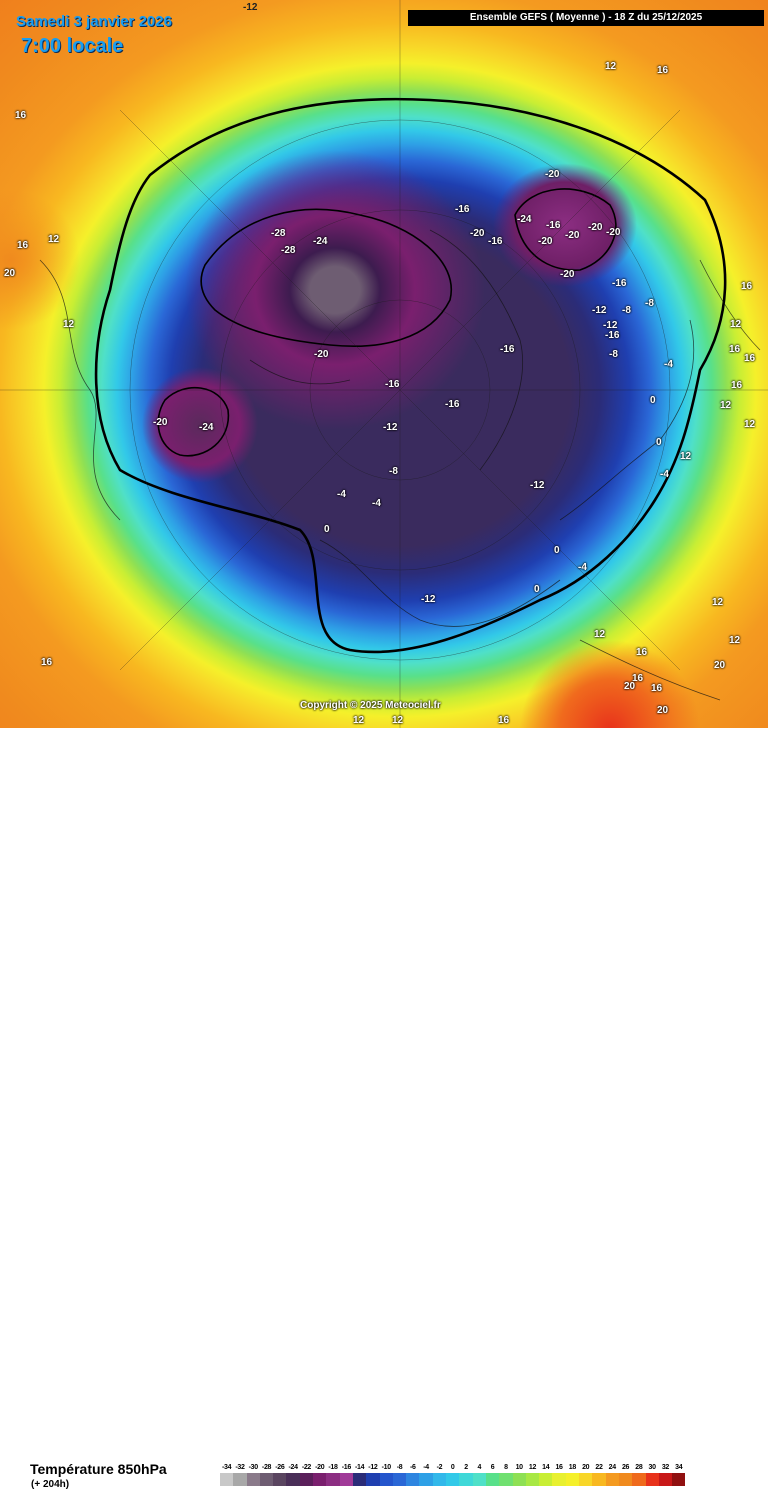  I want to click on scale-step: 22, so click(599, 1474).